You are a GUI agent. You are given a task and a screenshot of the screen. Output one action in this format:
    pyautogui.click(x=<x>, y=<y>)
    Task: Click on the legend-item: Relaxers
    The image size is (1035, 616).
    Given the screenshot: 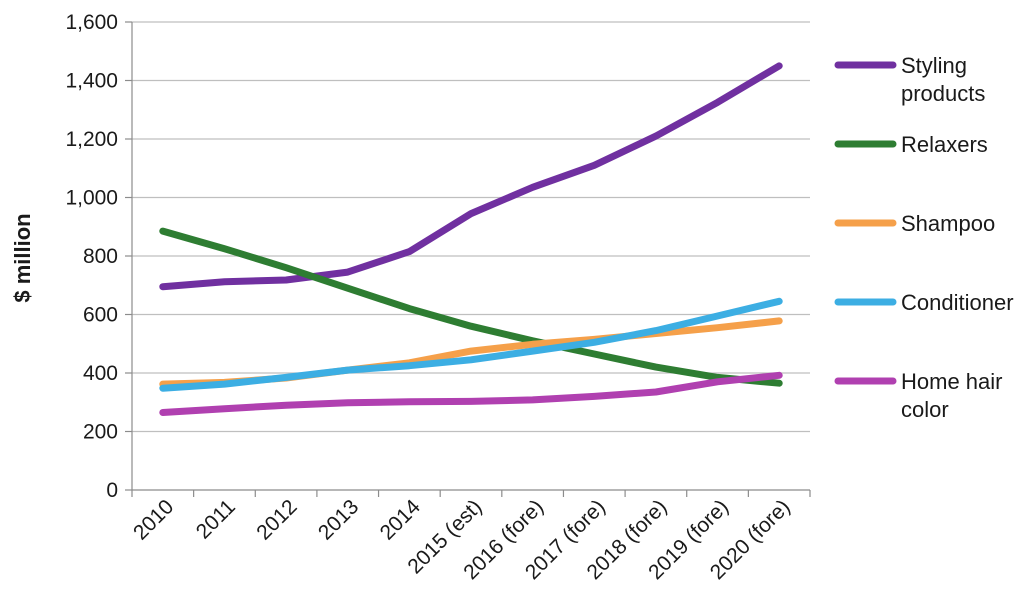 What is the action you would take?
    pyautogui.click(x=911, y=144)
    